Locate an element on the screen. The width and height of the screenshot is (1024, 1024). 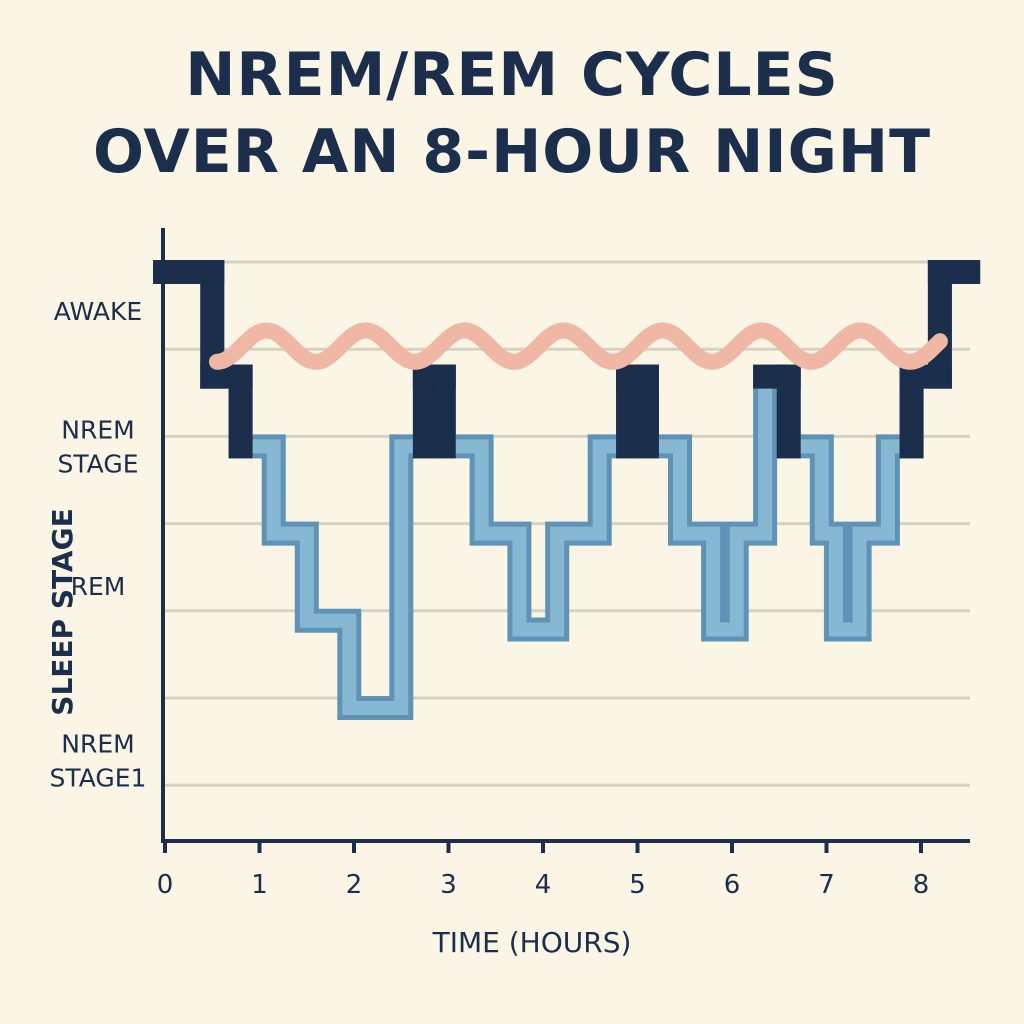
x-tick-label: 0 is located at coordinates (165, 885).